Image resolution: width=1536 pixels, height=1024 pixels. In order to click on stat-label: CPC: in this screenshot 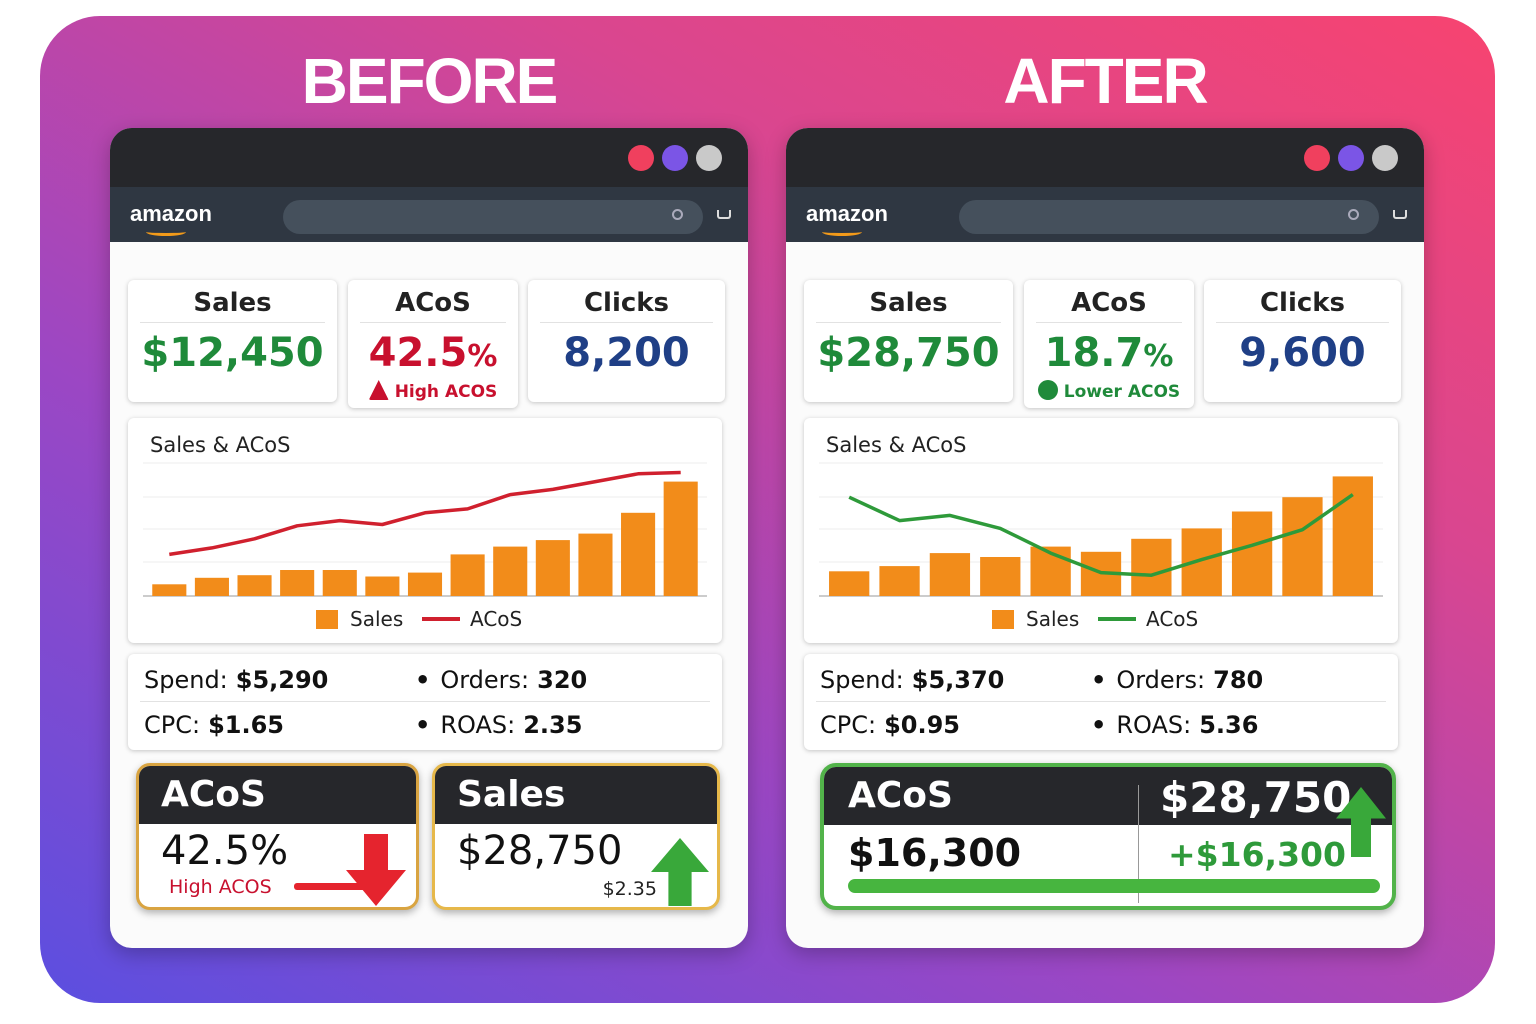, I will do `click(172, 725)`.